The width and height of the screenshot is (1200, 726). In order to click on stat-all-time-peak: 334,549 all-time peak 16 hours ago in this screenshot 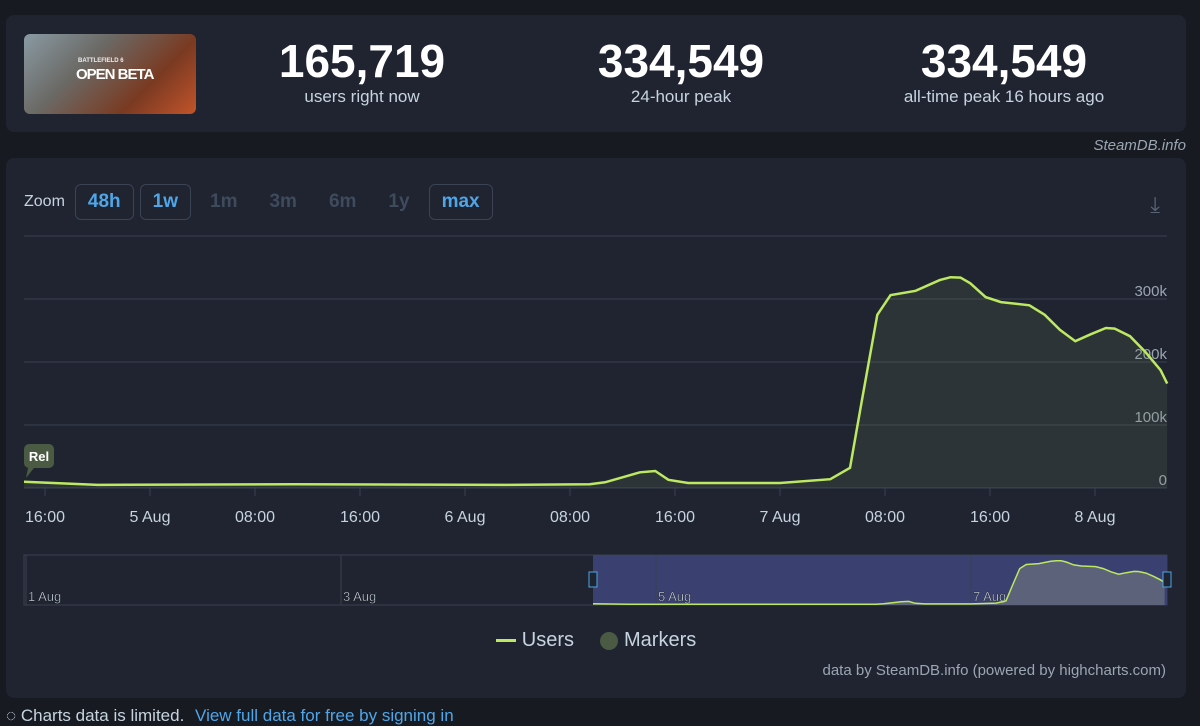, I will do `click(1004, 72)`.